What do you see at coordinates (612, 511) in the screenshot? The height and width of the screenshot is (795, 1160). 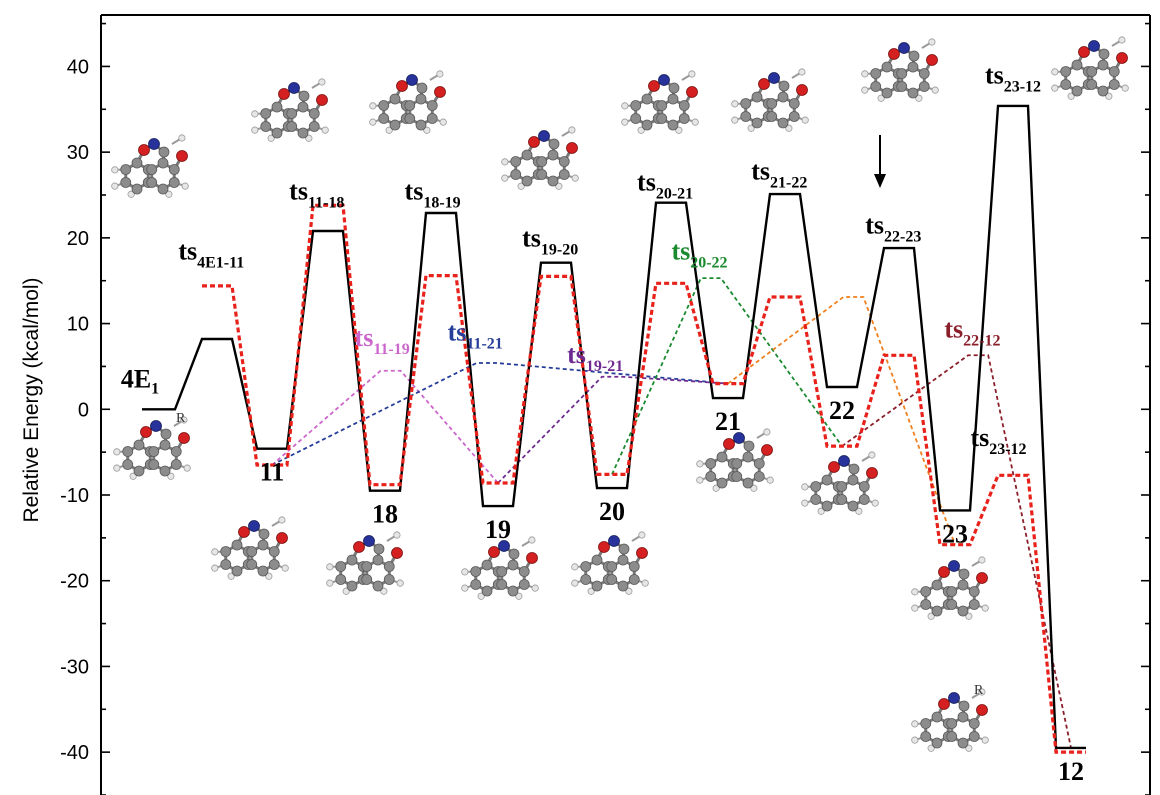 I see `state-label-20: 20` at bounding box center [612, 511].